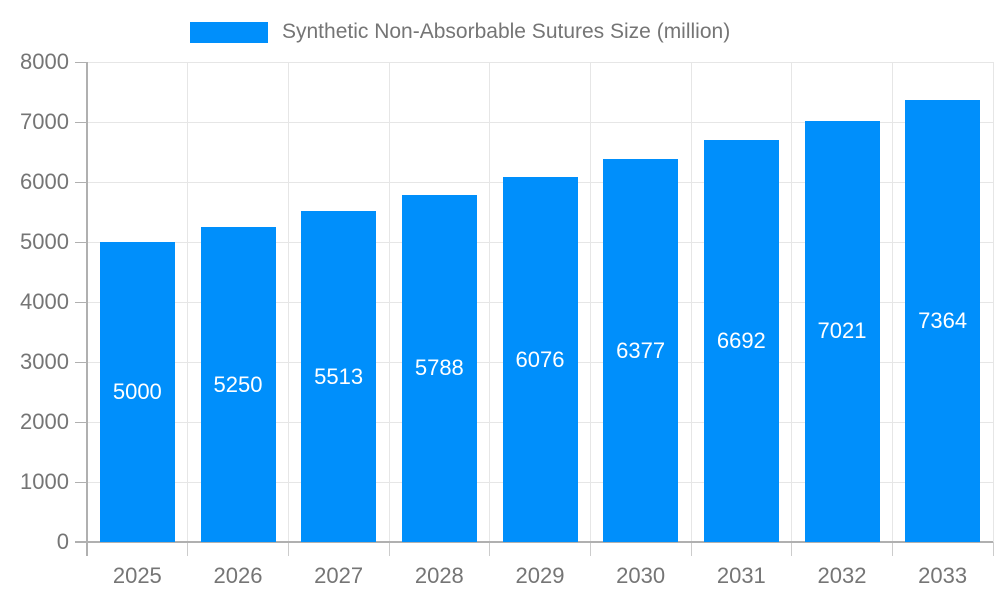 Image resolution: width=1000 pixels, height=600 pixels. Describe the element at coordinates (641, 575) in the screenshot. I see `x-axis-tick-label: 2030` at that location.